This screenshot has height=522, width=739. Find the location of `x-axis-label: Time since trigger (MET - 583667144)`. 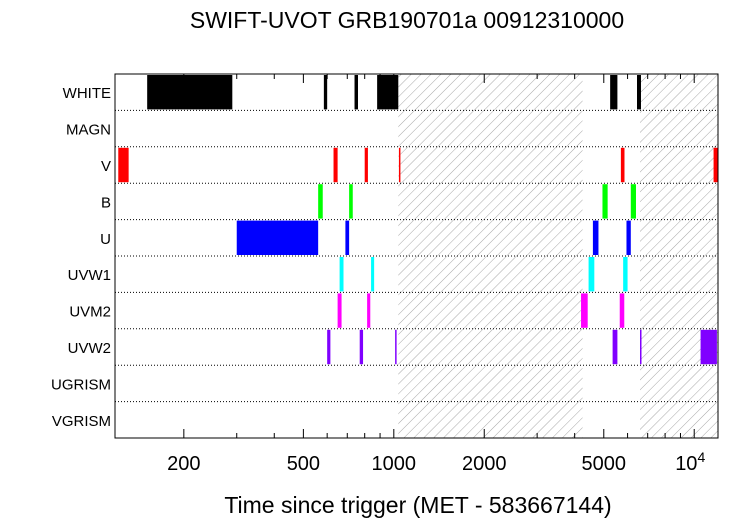

x-axis-label: Time since trigger (MET - 583667144) is located at coordinates (417, 505).